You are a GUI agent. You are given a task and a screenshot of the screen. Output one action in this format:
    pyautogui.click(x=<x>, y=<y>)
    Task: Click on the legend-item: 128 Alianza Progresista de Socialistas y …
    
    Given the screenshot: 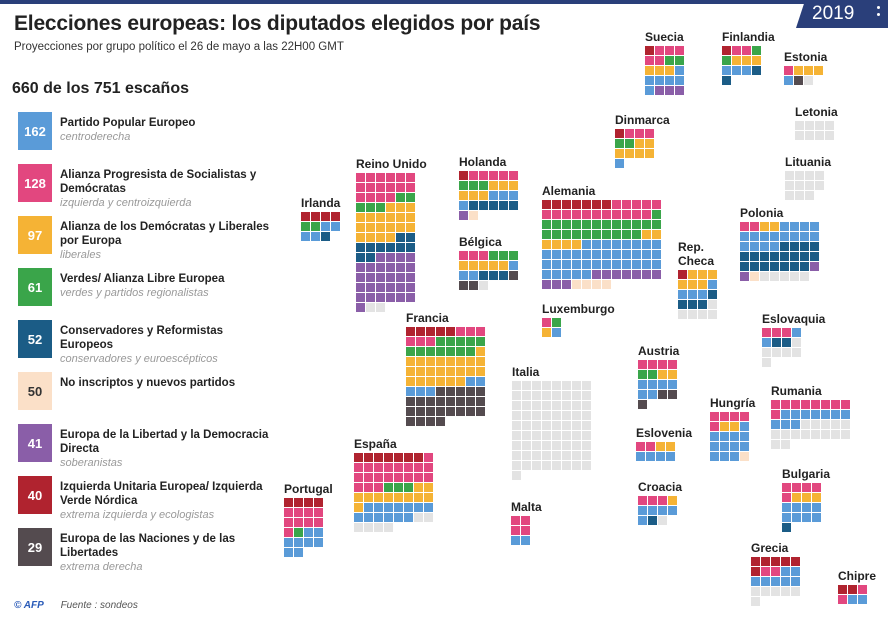 What is the action you would take?
    pyautogui.click(x=148, y=190)
    